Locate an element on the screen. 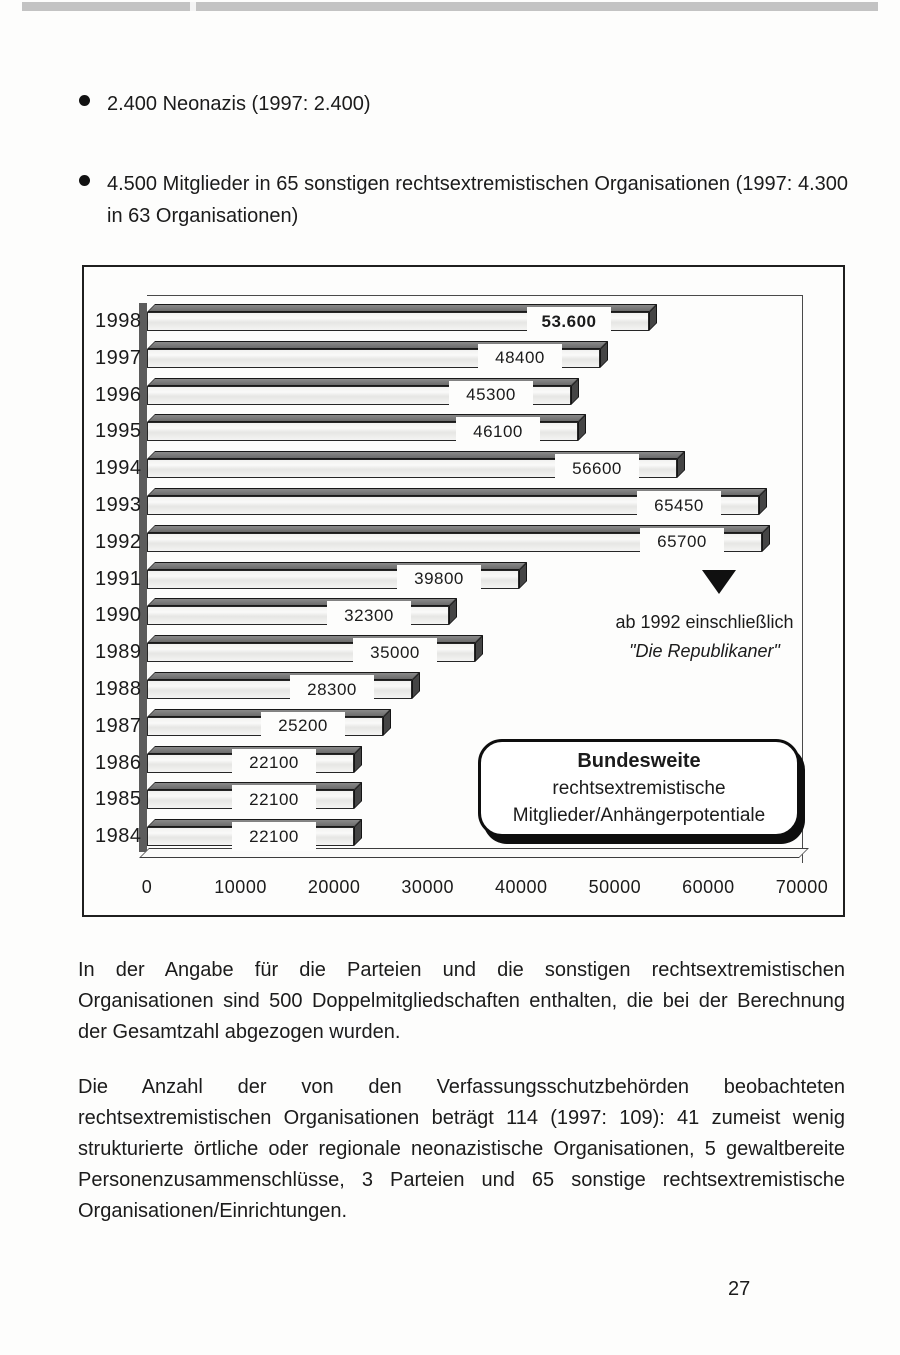  year-label: 1992 is located at coordinates (118, 541).